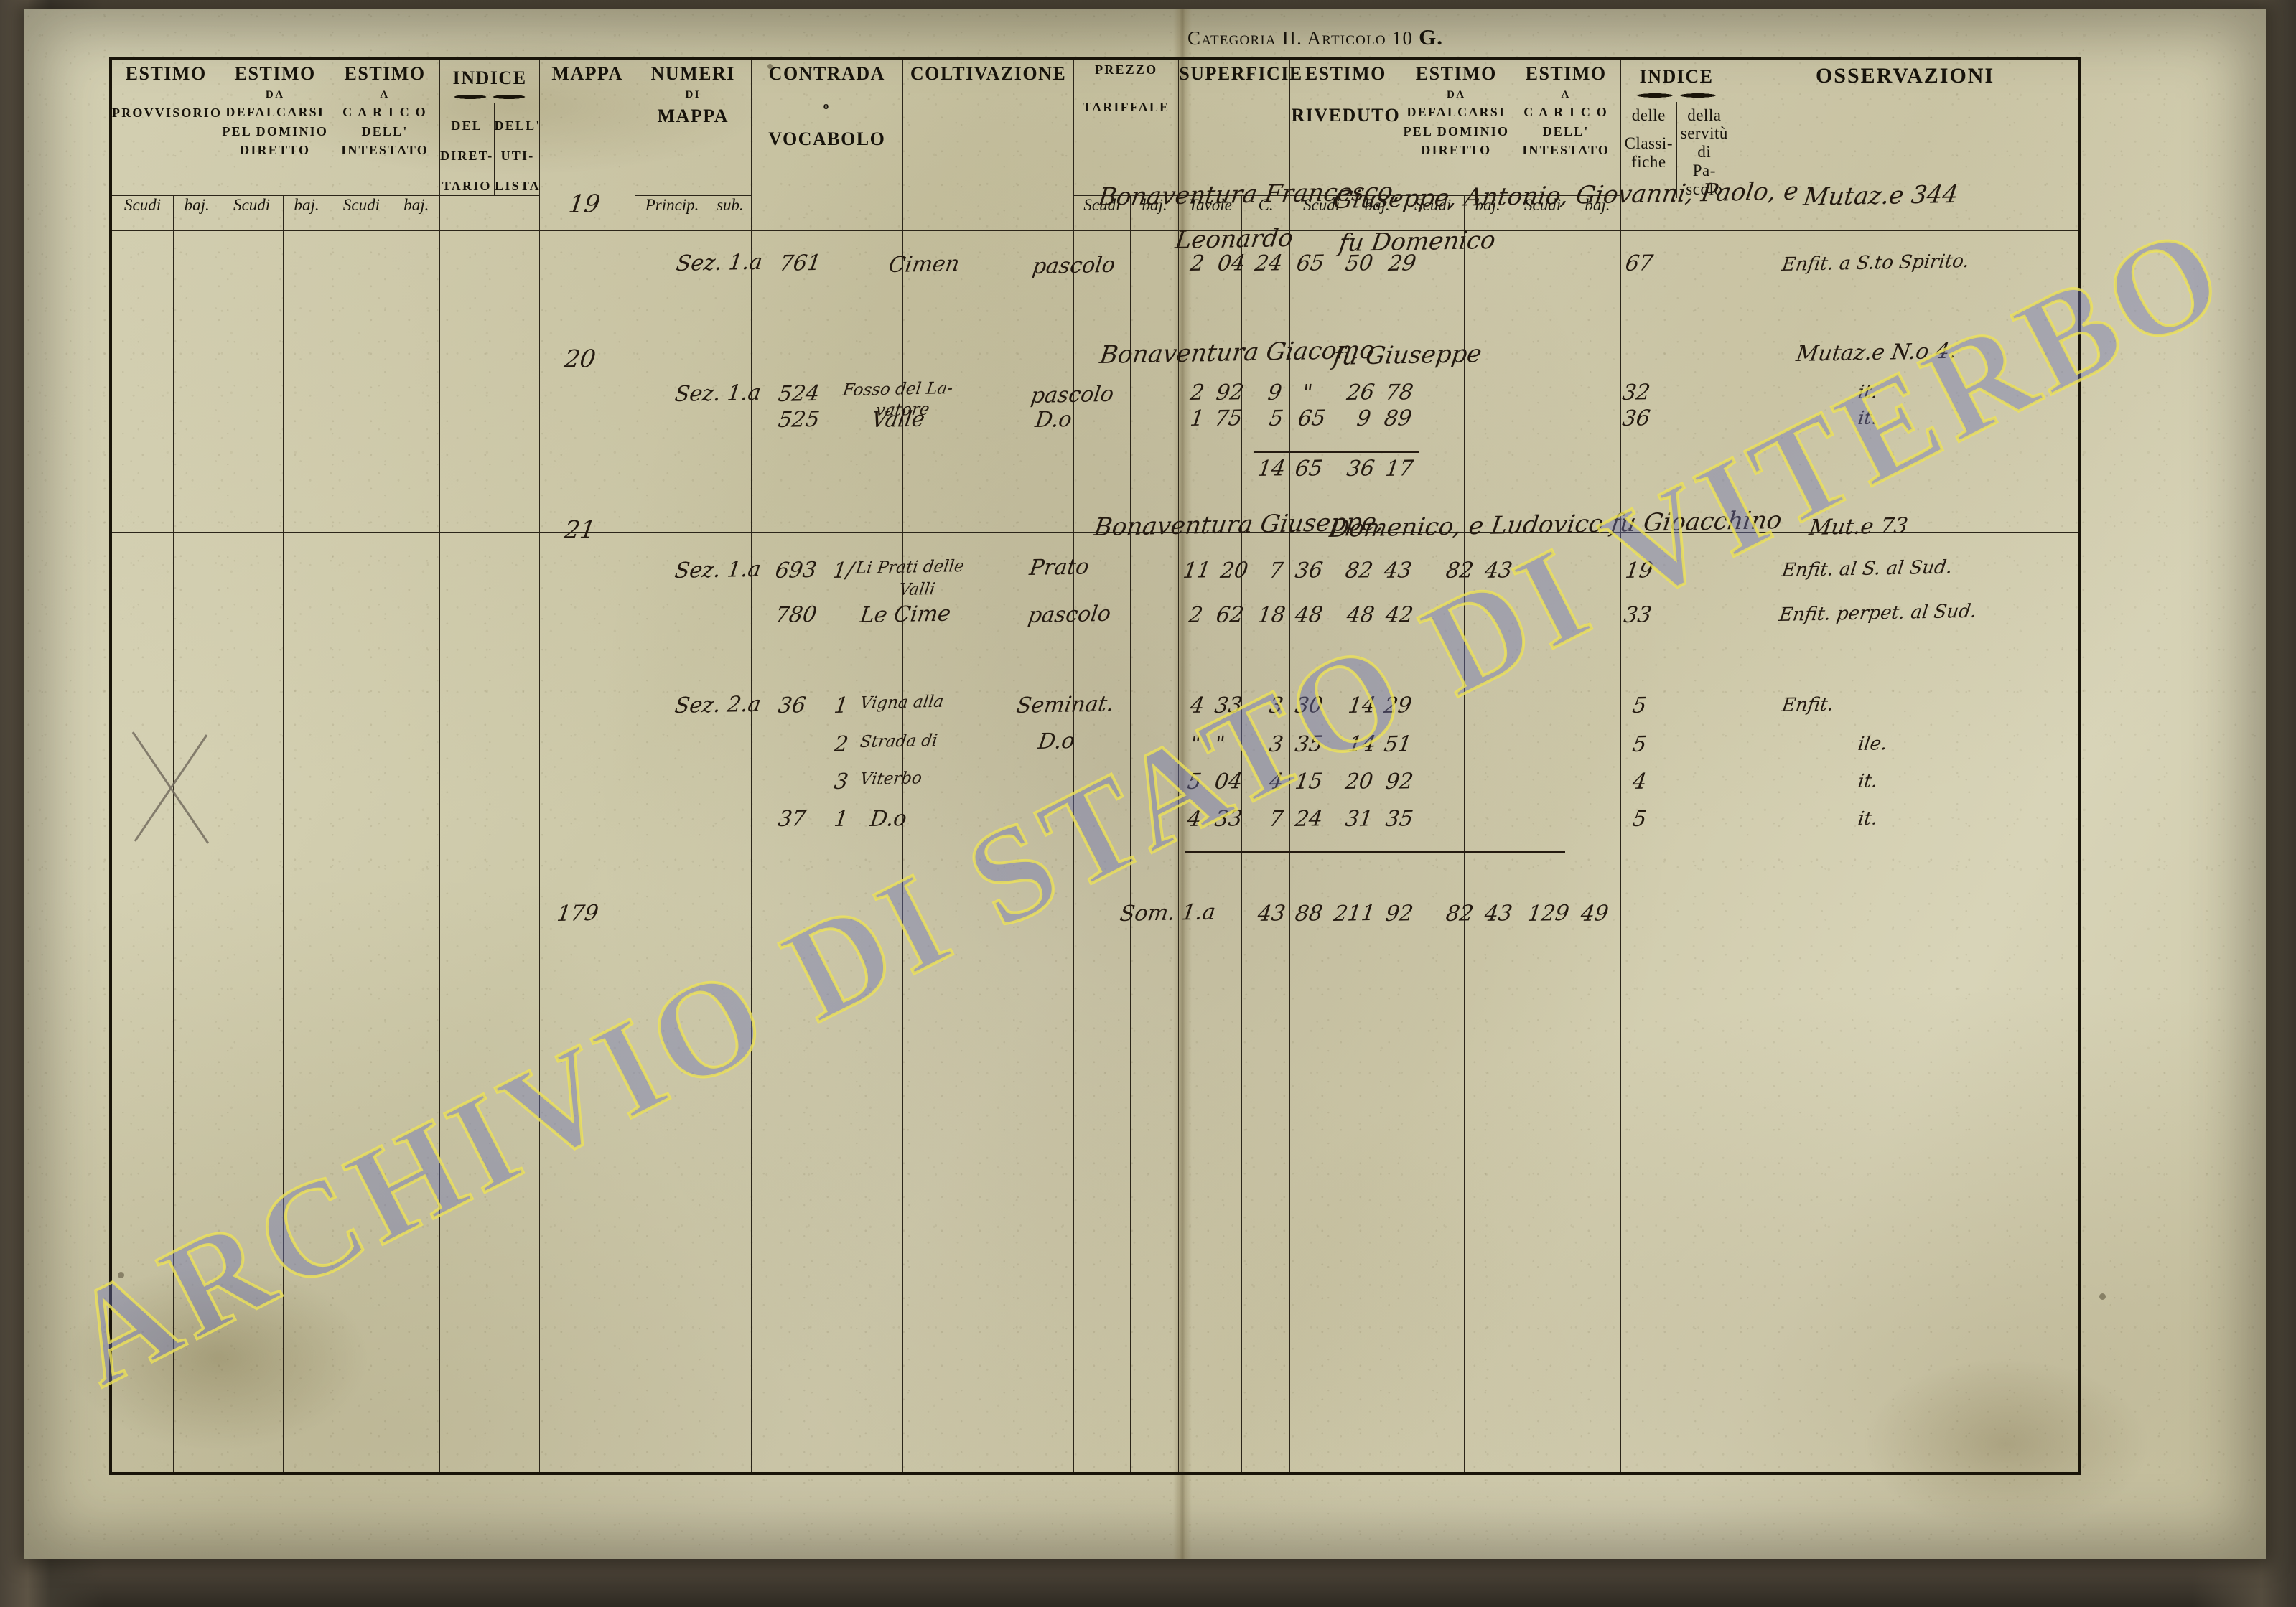  Describe the element at coordinates (1399, 469) in the screenshot. I see `value-subtotal-riveduto-baj: 17` at that location.